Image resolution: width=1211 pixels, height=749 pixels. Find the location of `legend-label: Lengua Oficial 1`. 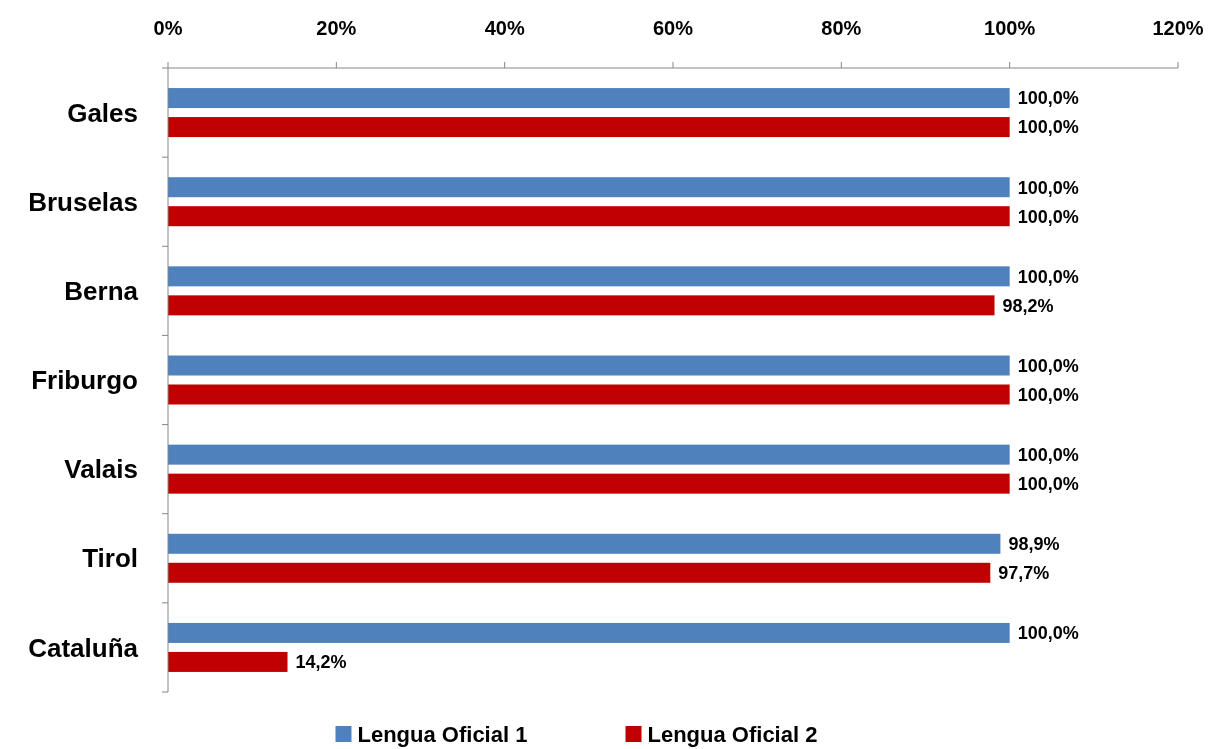

legend-label: Lengua Oficial 1 is located at coordinates (442, 734).